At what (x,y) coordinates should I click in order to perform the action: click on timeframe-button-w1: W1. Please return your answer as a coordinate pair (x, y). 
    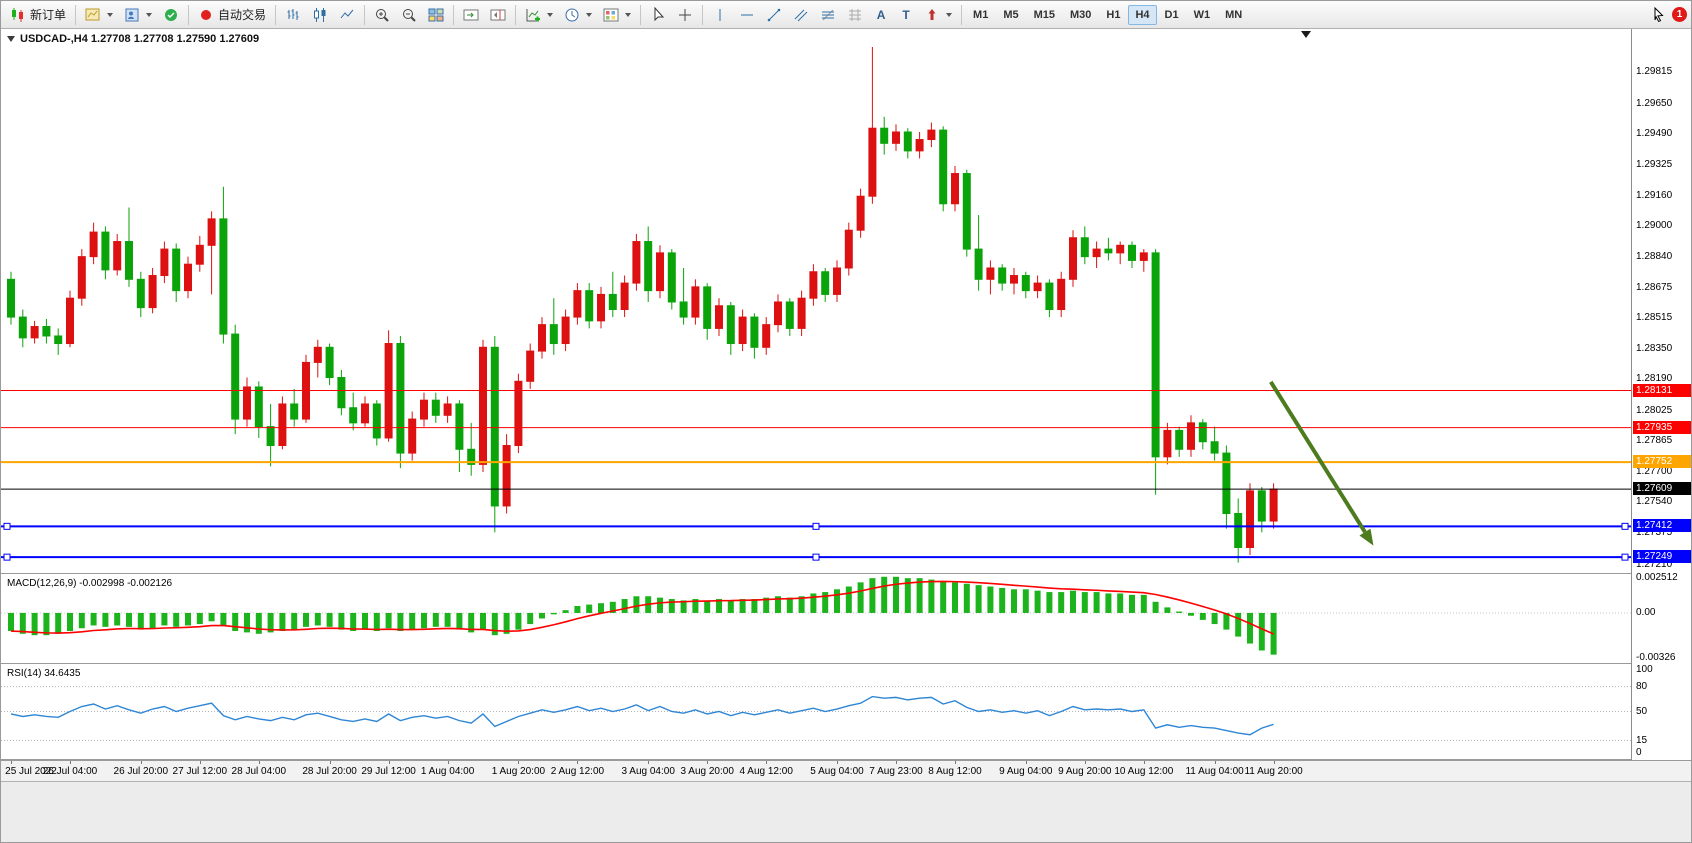
    Looking at the image, I should click on (1202, 14).